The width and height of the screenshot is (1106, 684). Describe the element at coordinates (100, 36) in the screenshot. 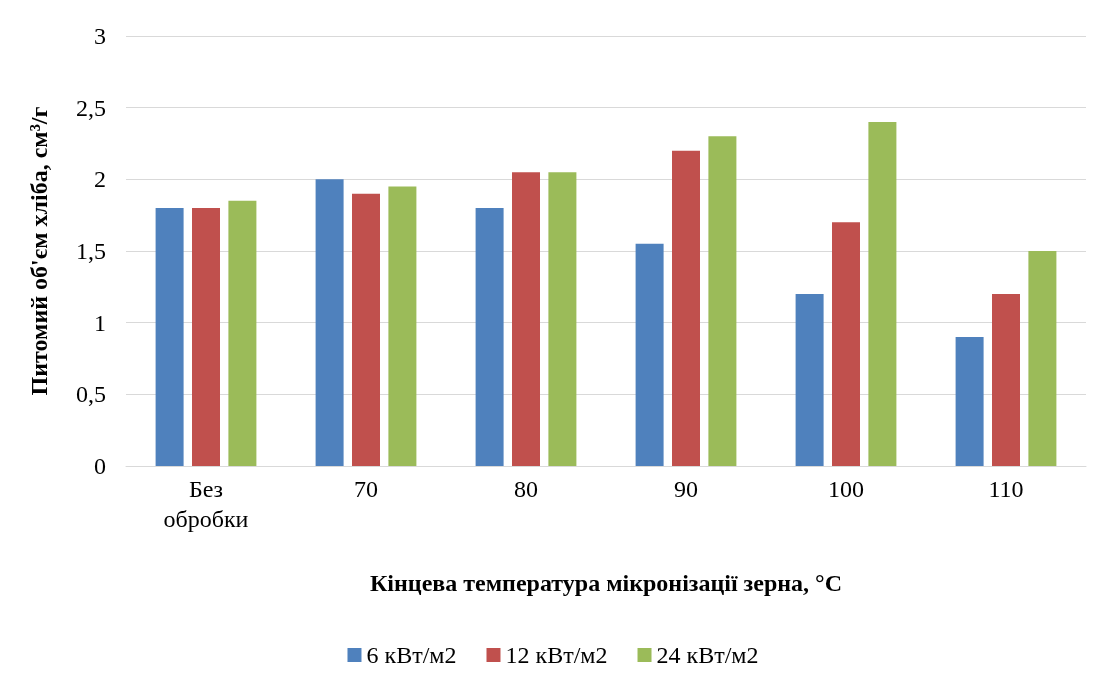

I see `y-tick-label: 3` at that location.